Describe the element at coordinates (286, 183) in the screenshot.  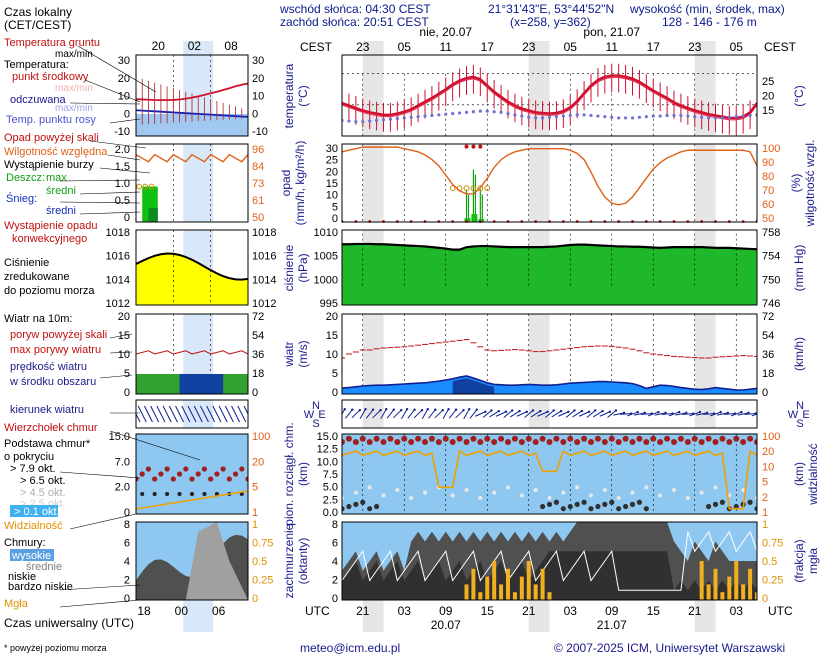
I see `axis-title-precip: opad` at that location.